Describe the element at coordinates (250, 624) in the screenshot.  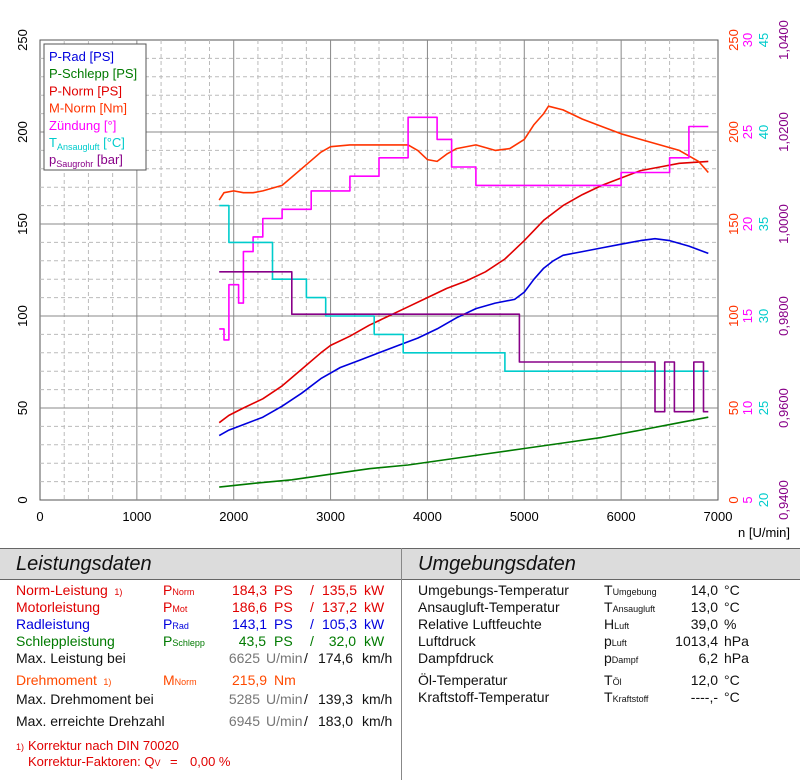
I see `leistung-value-ps: 143,1` at that location.